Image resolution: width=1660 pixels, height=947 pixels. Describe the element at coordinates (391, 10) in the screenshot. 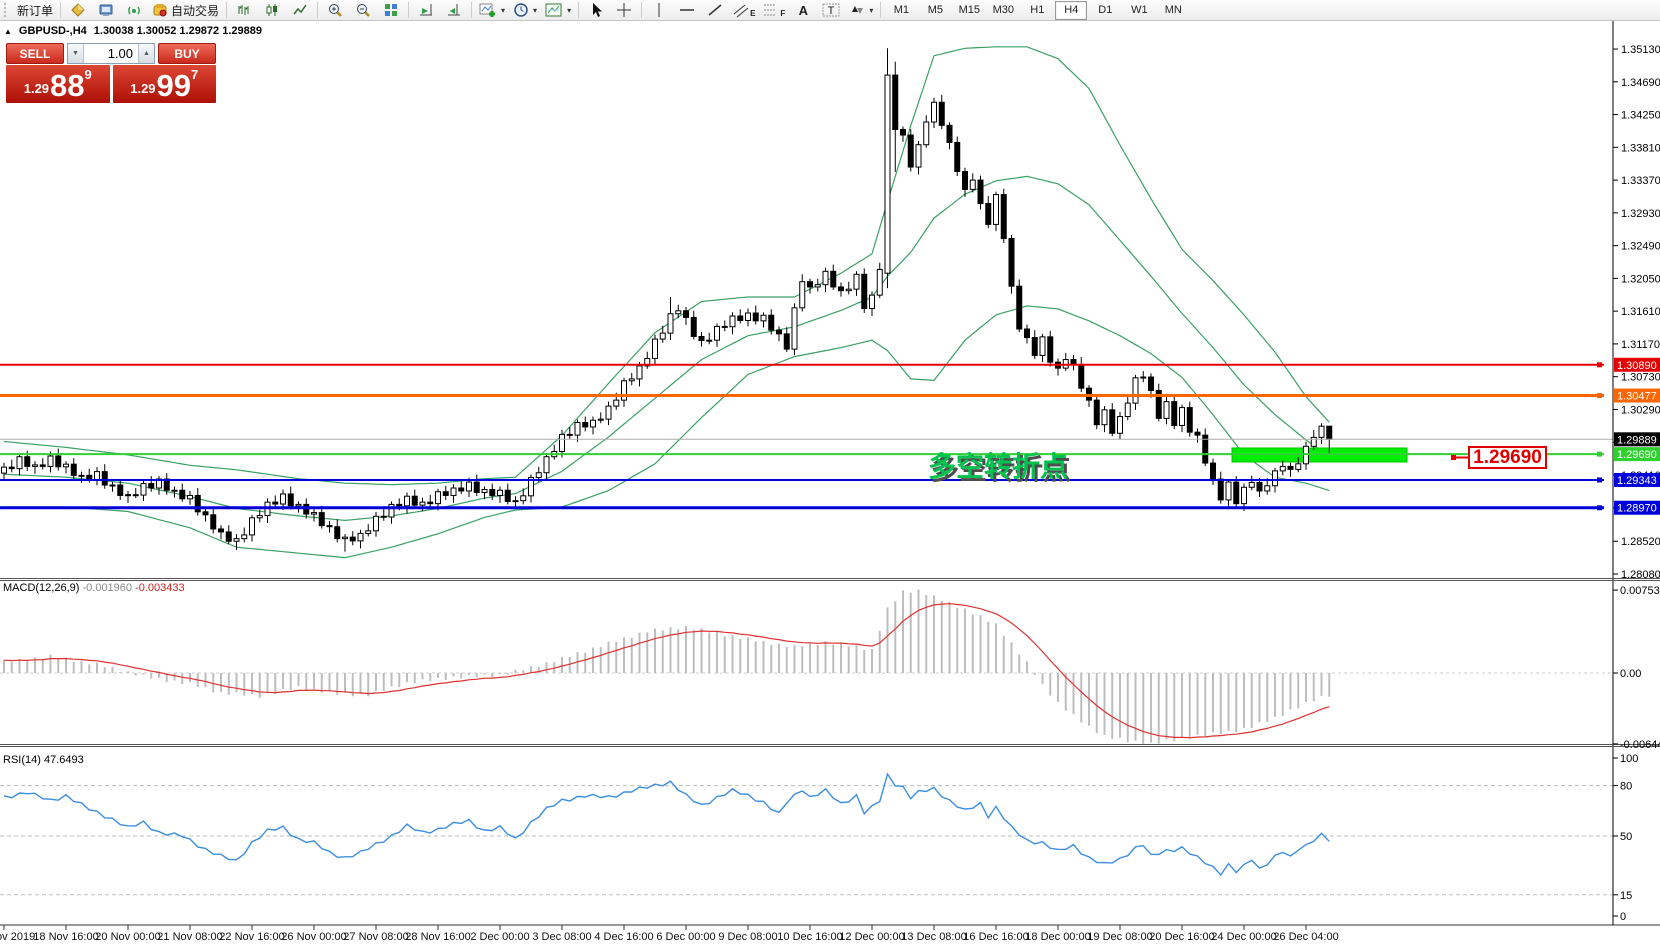

I see `tile-windows-button` at that location.